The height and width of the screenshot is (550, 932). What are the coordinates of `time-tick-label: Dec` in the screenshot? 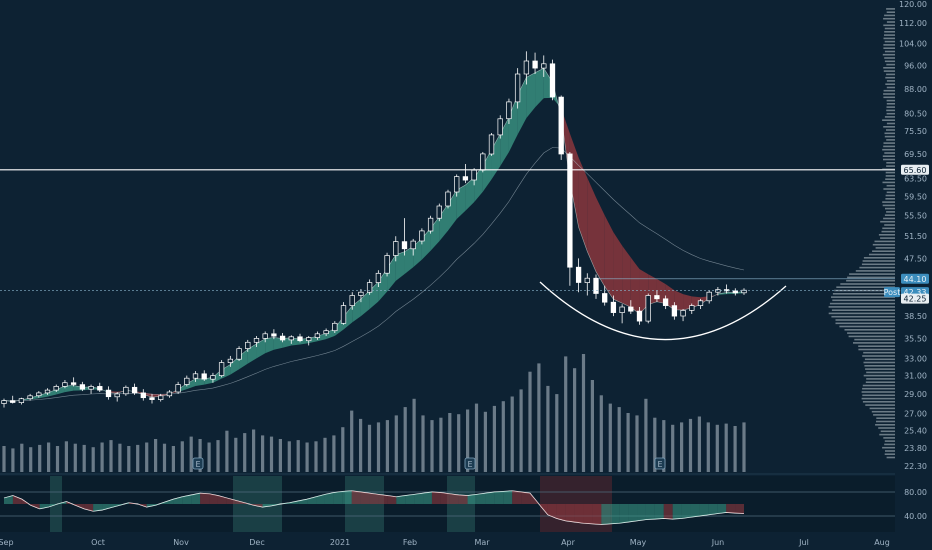 It's located at (256, 542).